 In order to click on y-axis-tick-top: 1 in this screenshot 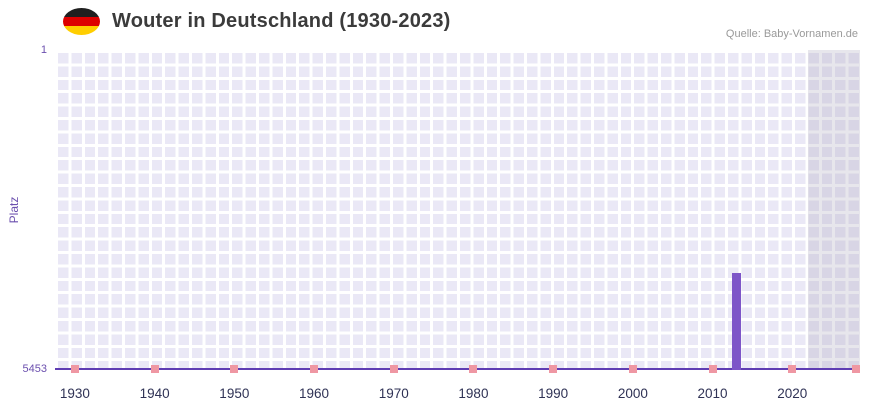, I will do `click(43, 50)`.